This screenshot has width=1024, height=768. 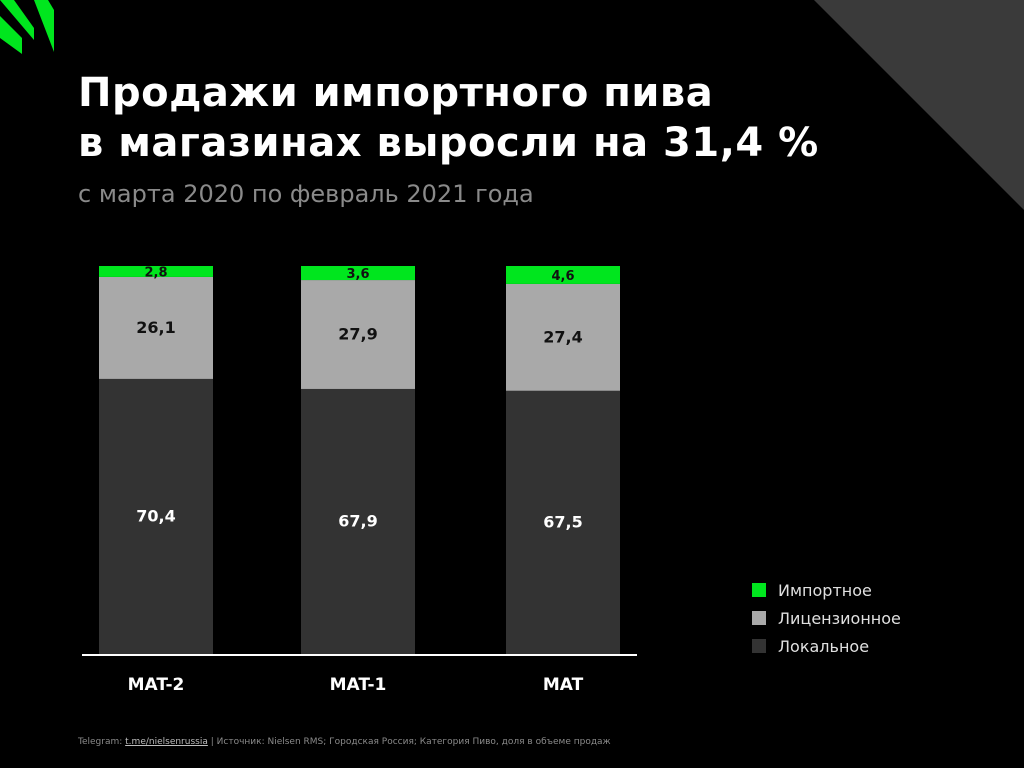 I want to click on data-label: 26,1, so click(x=155, y=327).